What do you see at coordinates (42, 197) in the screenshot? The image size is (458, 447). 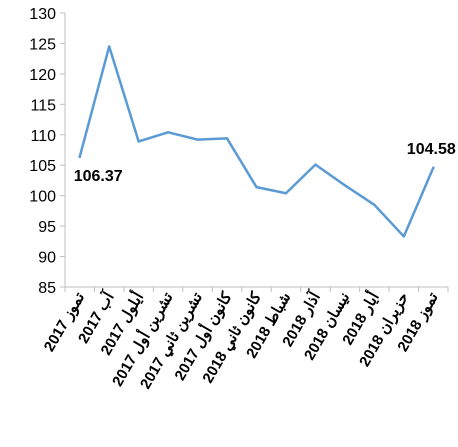 I see `y-tick-label: 100` at bounding box center [42, 197].